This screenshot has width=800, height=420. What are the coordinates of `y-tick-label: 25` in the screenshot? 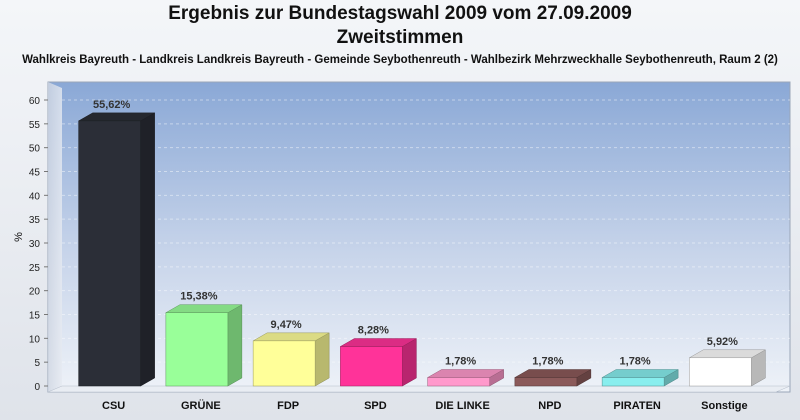 It's located at (35, 268).